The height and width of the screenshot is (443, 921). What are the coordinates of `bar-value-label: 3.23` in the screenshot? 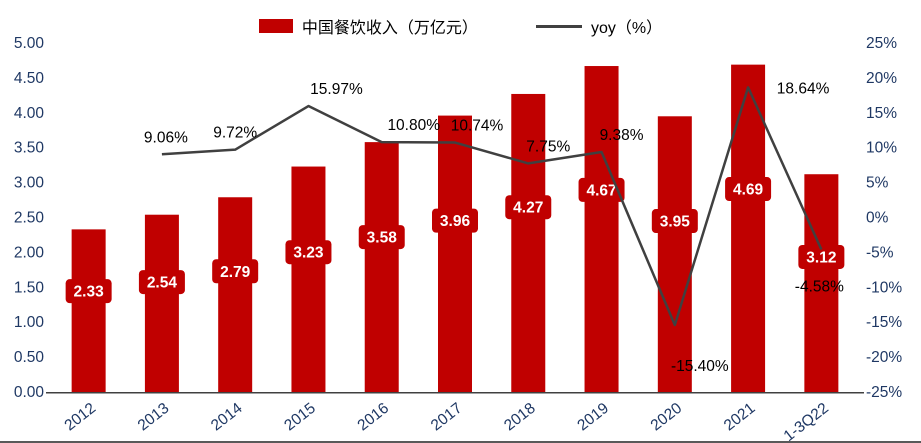 It's located at (308, 253).